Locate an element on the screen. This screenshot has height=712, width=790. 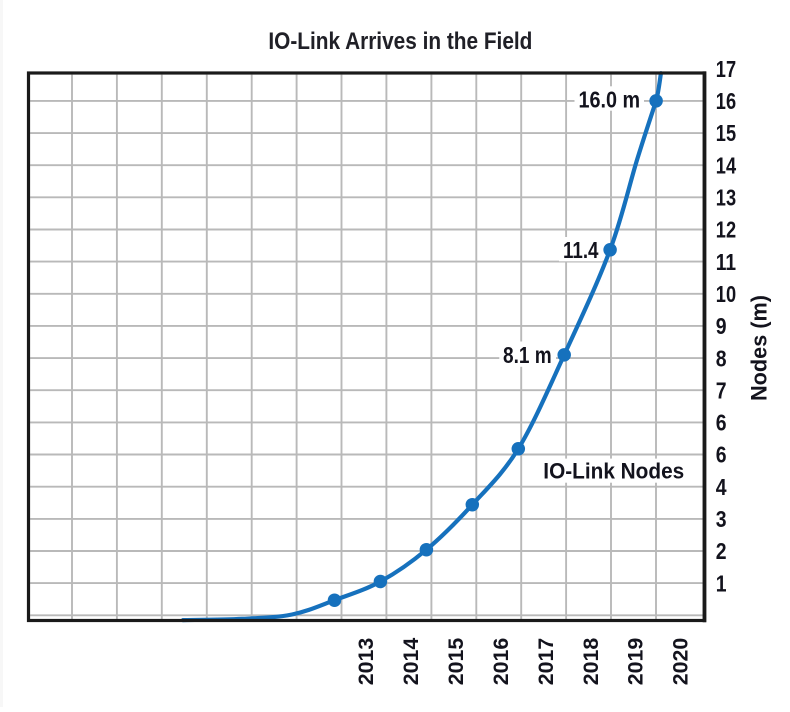
svg-text: 2020 is located at coordinates (681, 662).